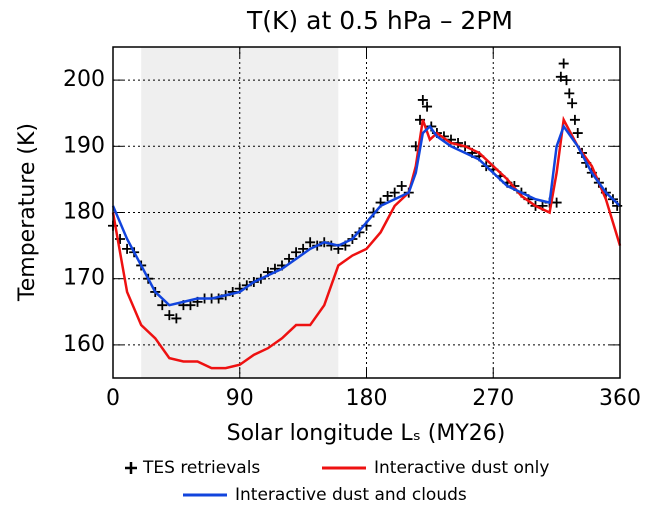  Describe the element at coordinates (240, 398) in the screenshot. I see `x-tick-label: 90` at that location.